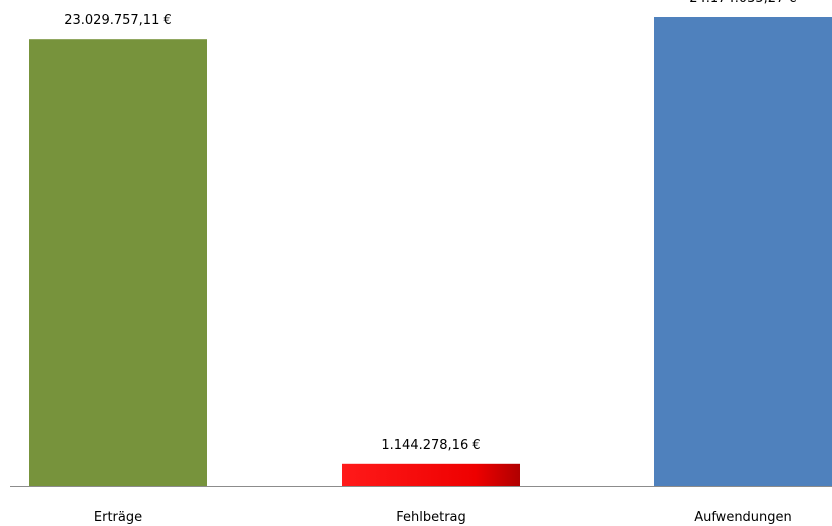  Describe the element at coordinates (118, 20) in the screenshot. I see `data-label-1: 23.029.757,11 €` at that location.